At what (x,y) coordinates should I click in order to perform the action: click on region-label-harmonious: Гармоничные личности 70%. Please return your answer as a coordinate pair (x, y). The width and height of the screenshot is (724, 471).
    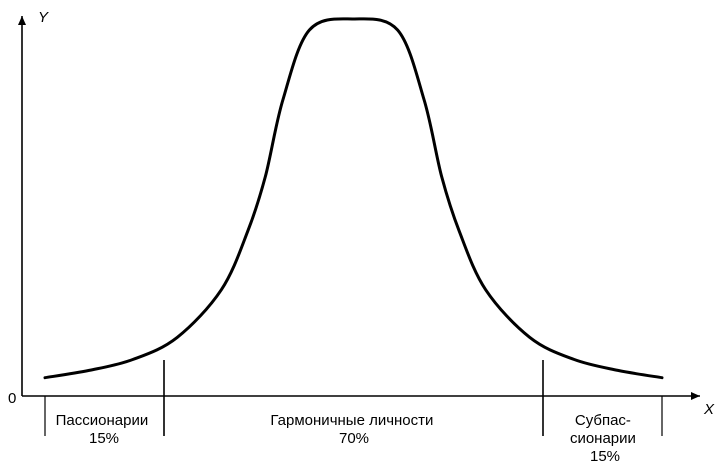
    Looking at the image, I should click on (353, 429).